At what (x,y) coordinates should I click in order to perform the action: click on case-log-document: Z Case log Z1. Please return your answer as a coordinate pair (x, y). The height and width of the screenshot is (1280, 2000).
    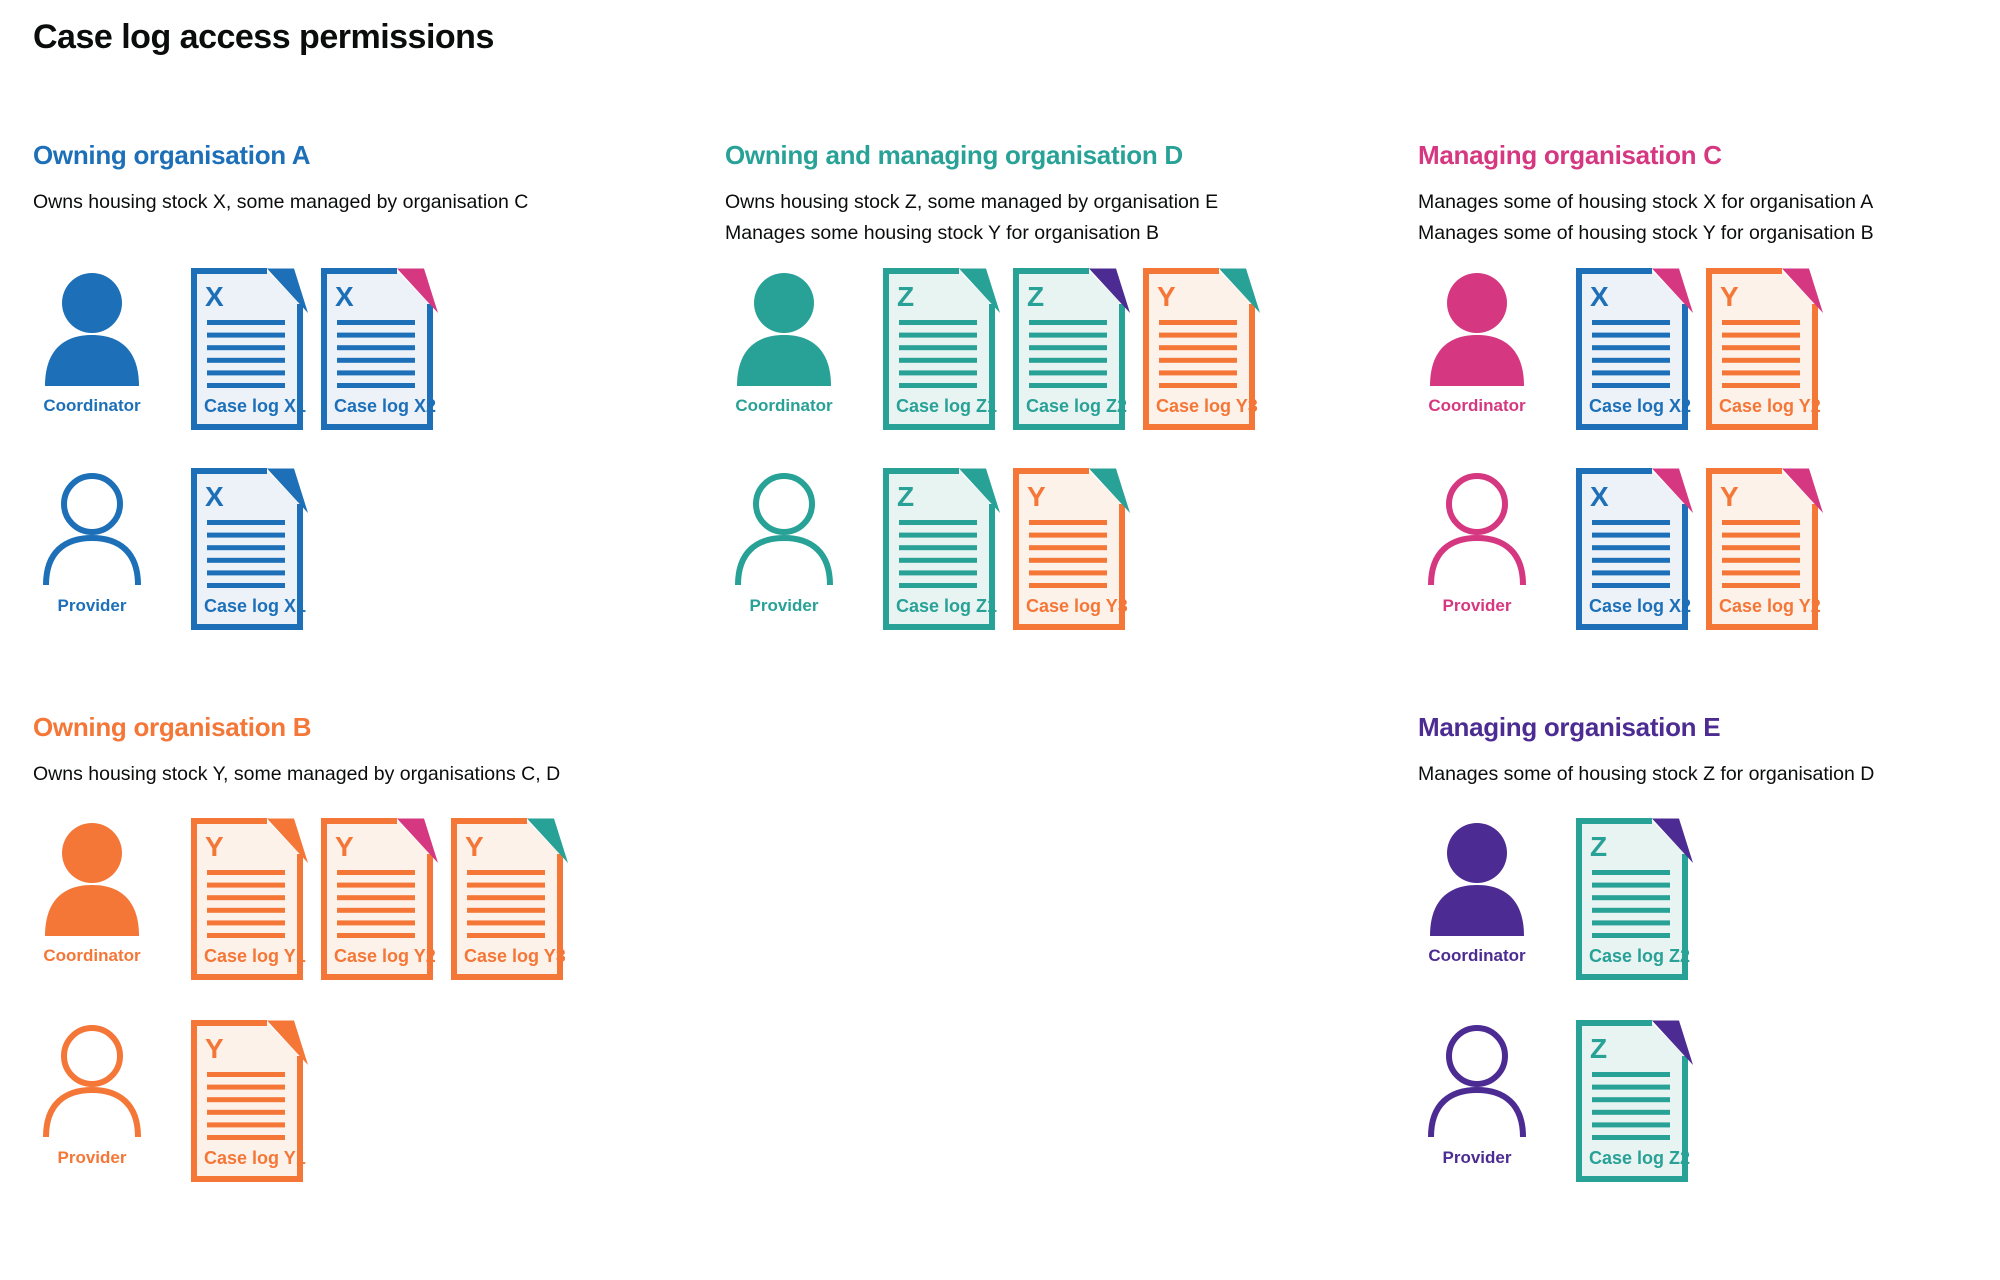
    Looking at the image, I should click on (941, 549).